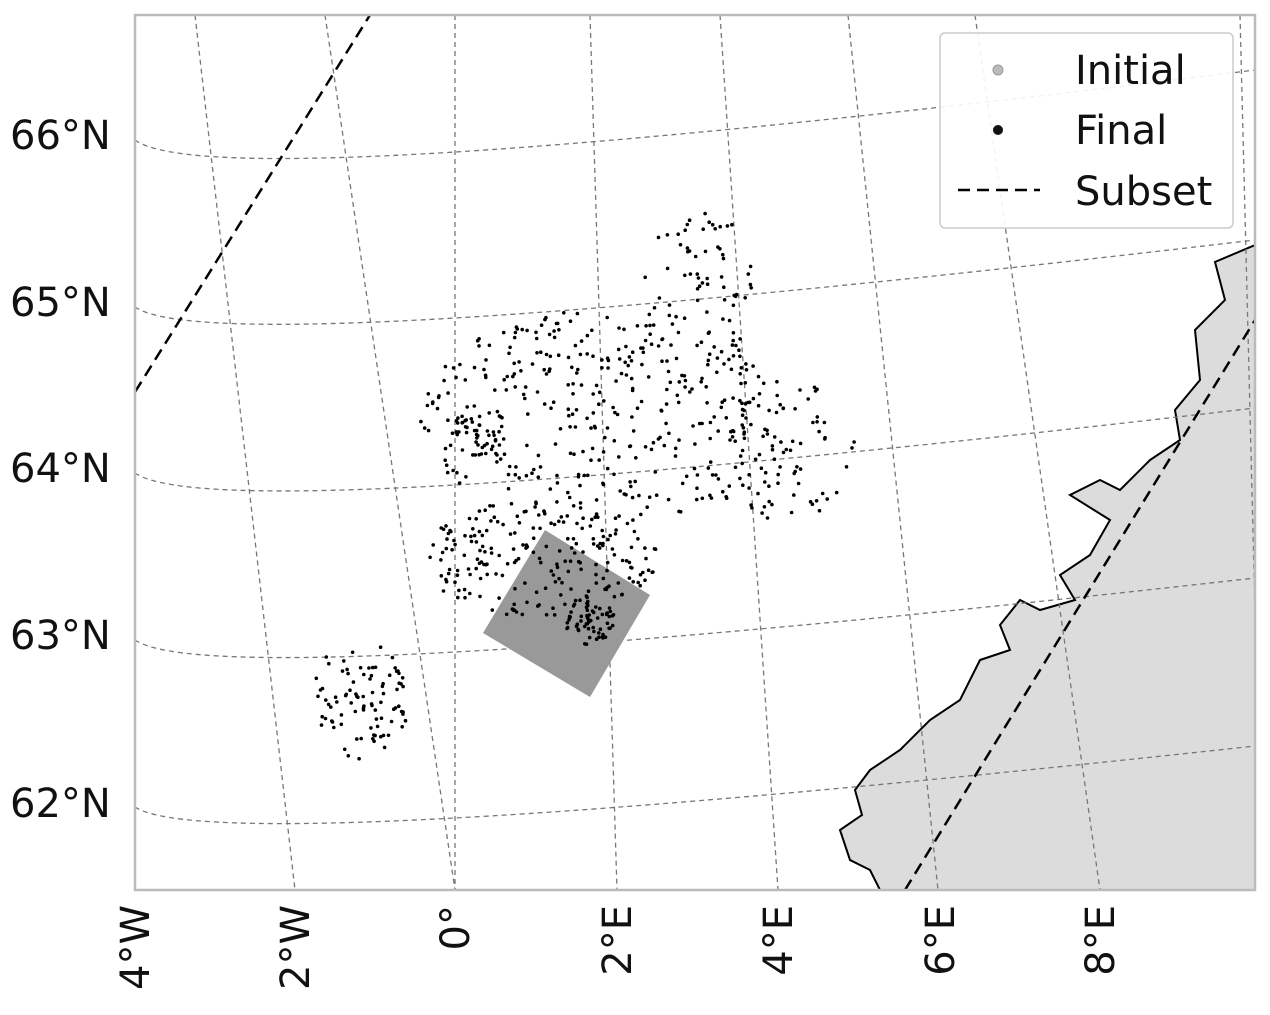 This screenshot has height=1015, width=1270. What do you see at coordinates (456, 927) in the screenshot?
I see `lon-label: 0°` at bounding box center [456, 927].